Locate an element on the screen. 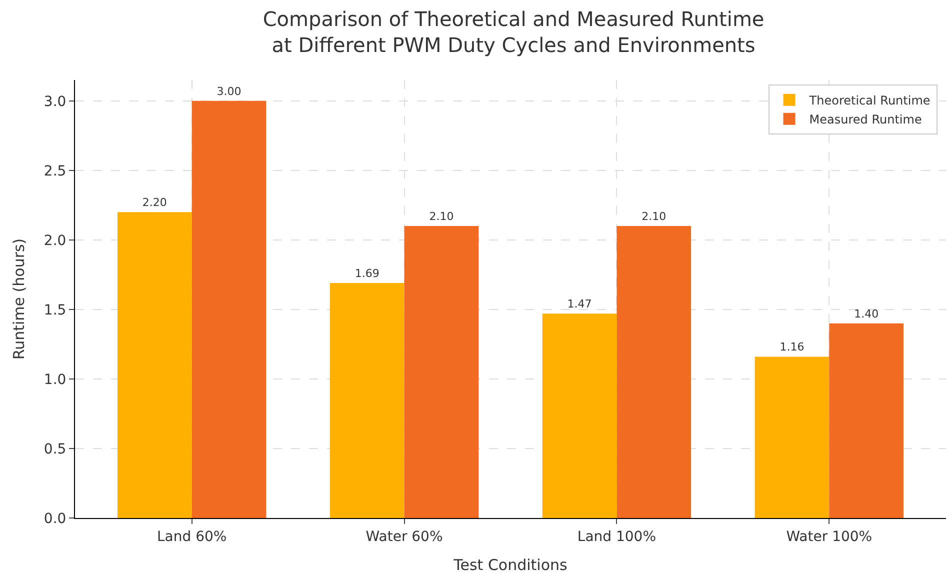  chart-title: Comparison of Theoretical and Measured Runtime at Different PWM Duty Cycles and Environments is located at coordinates (513, 31).